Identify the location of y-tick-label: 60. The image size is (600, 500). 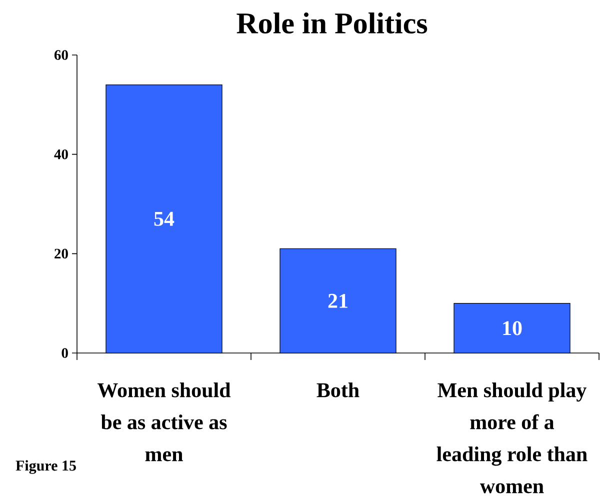
(61, 55).